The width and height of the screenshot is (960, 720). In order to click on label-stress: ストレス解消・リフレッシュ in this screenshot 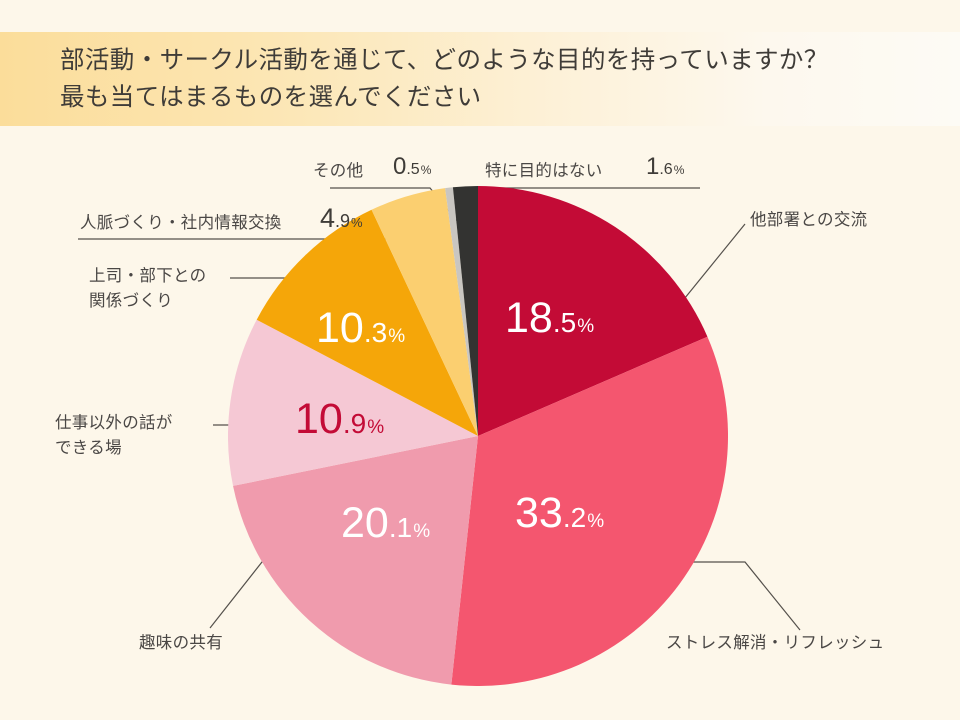, I will do `click(775, 643)`.